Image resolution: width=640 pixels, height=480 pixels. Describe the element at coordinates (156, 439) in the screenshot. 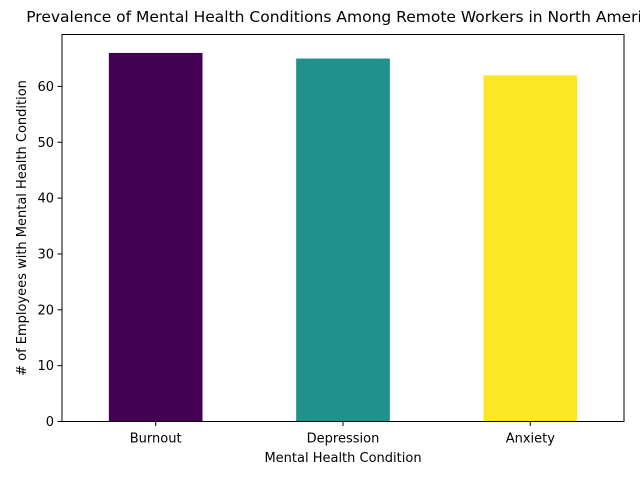

I see `x-tick-label: Burnout` at that location.